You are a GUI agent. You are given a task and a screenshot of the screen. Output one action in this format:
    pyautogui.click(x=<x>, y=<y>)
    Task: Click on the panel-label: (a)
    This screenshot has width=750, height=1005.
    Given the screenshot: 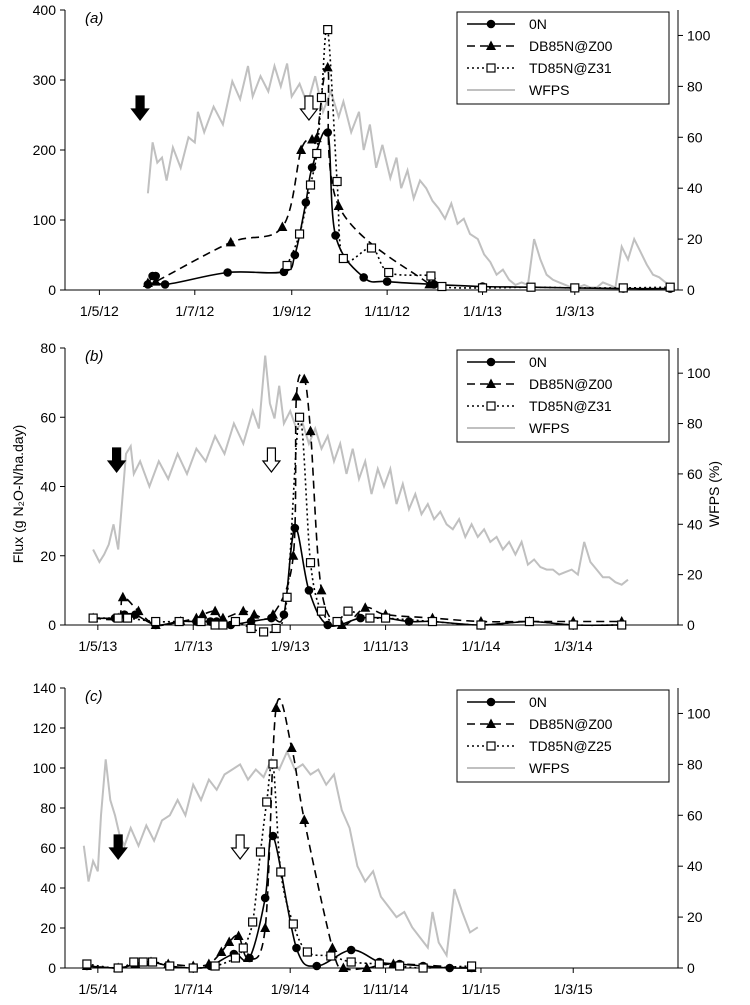 What is the action you would take?
    pyautogui.click(x=94, y=18)
    